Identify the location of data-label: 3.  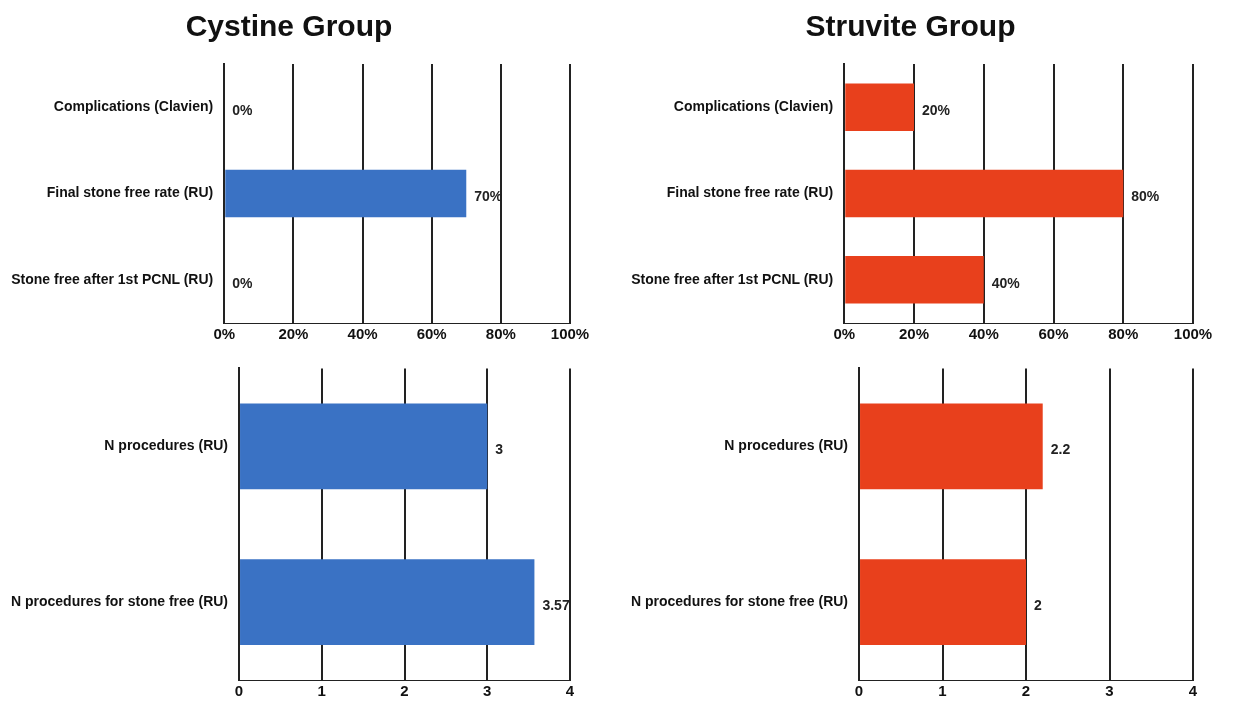
(499, 449).